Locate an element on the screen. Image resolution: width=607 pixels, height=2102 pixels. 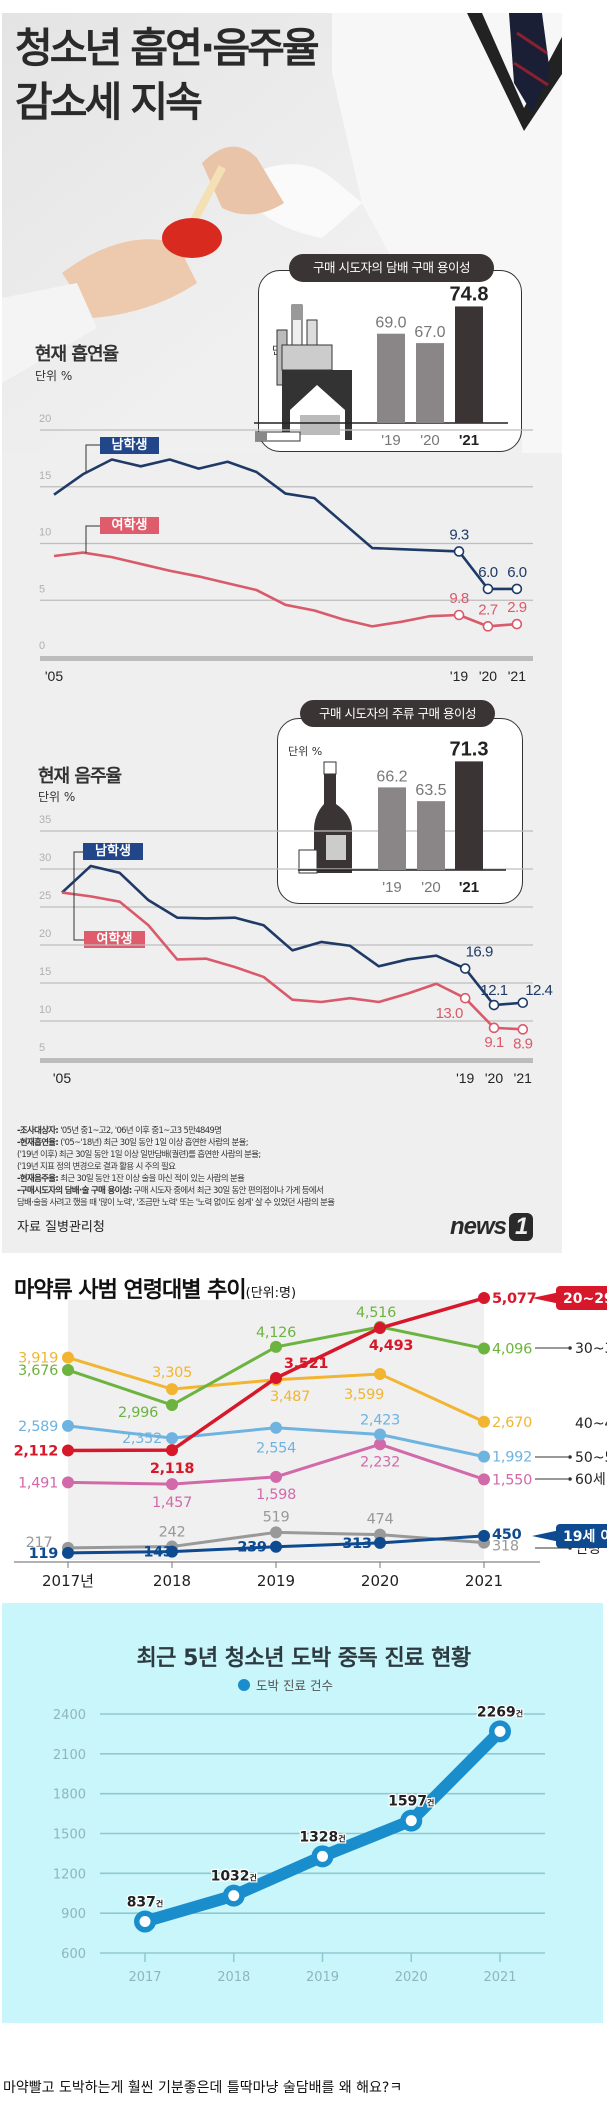
hand-left is located at coordinates (129, 278).